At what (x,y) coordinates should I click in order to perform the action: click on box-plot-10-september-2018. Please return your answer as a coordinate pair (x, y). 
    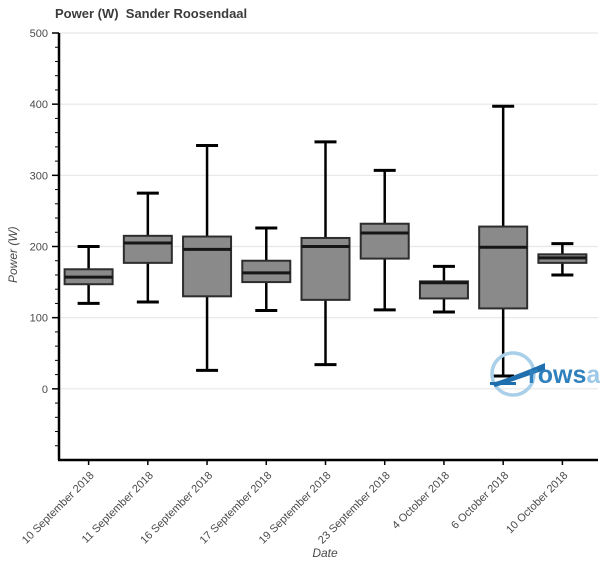
    Looking at the image, I should click on (88, 275).